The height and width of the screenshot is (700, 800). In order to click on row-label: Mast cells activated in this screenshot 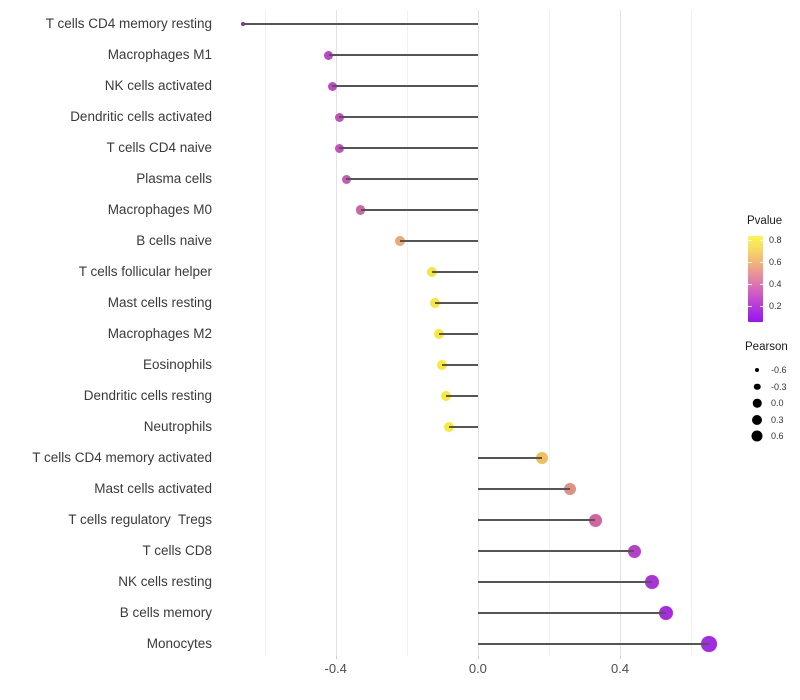, I will do `click(153, 488)`.